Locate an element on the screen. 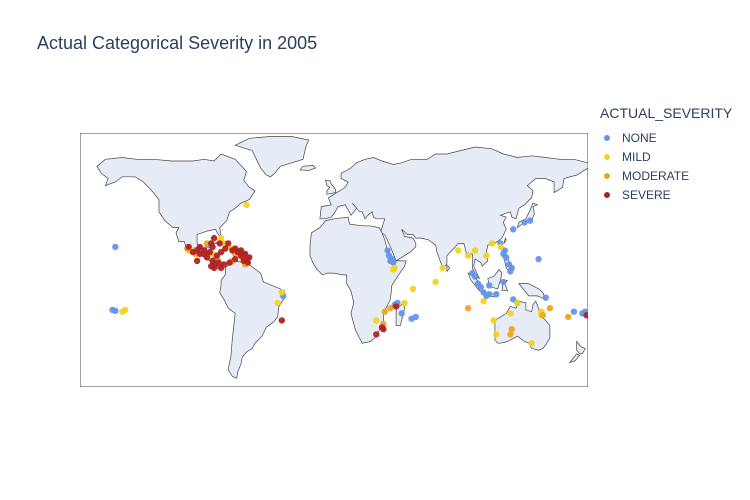  land-uk is located at coordinates (330, 187).